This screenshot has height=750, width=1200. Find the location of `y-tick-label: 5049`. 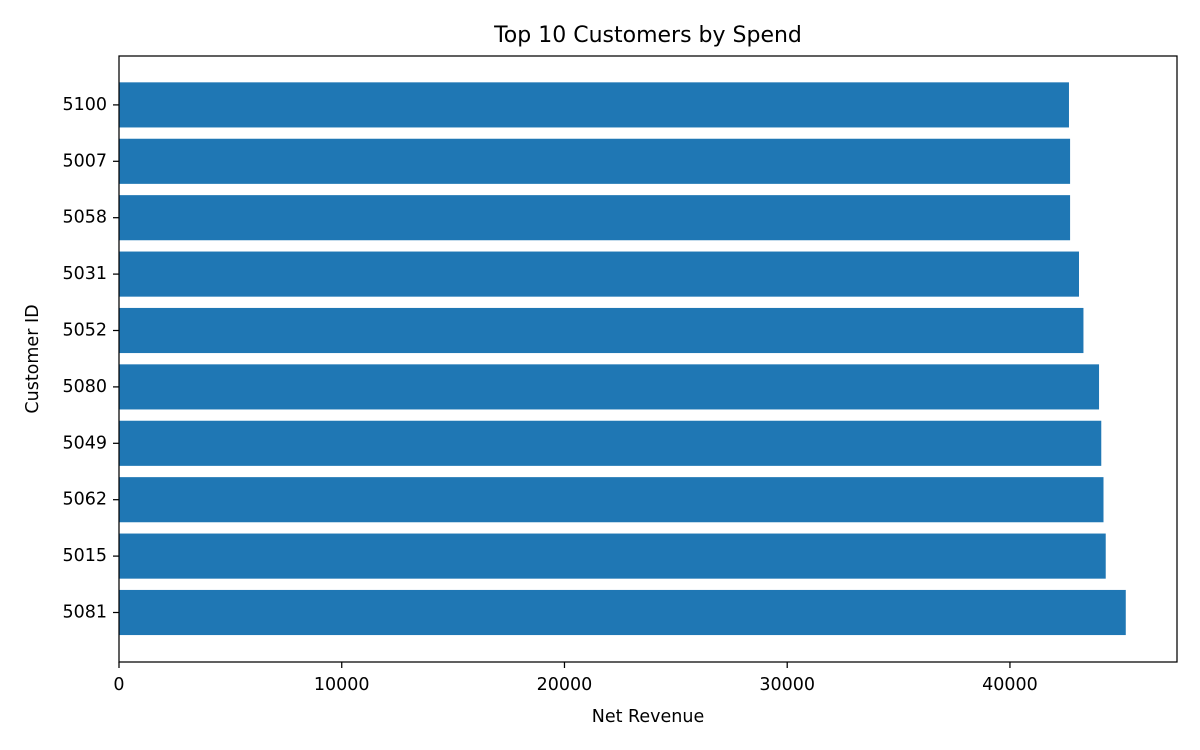

y-tick-label: 5049 is located at coordinates (84, 443).